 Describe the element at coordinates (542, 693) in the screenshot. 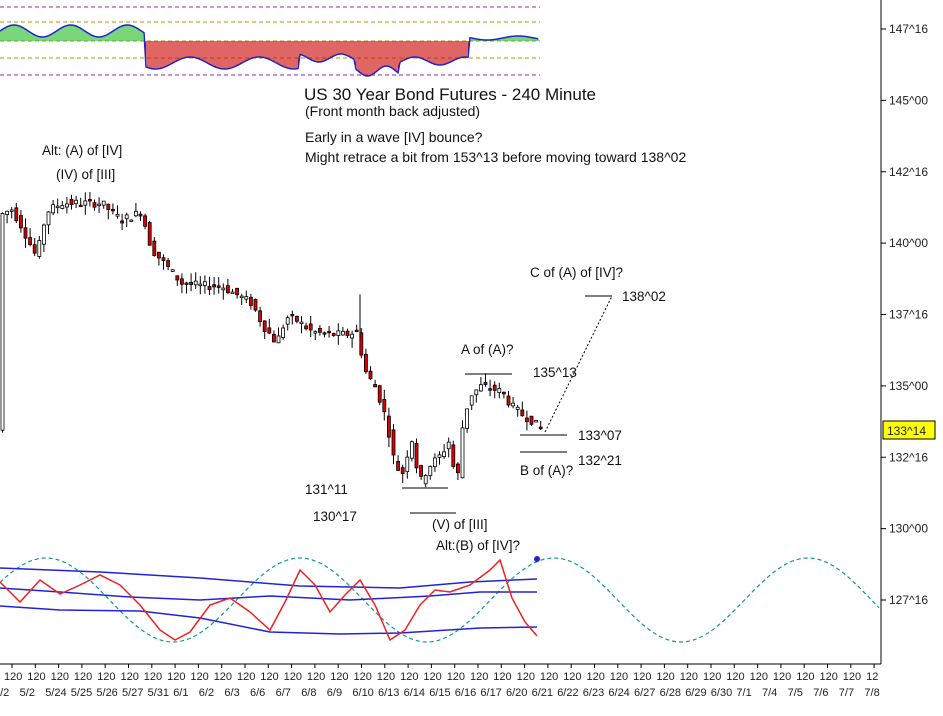

I see `x-tick-date: 6/21` at that location.